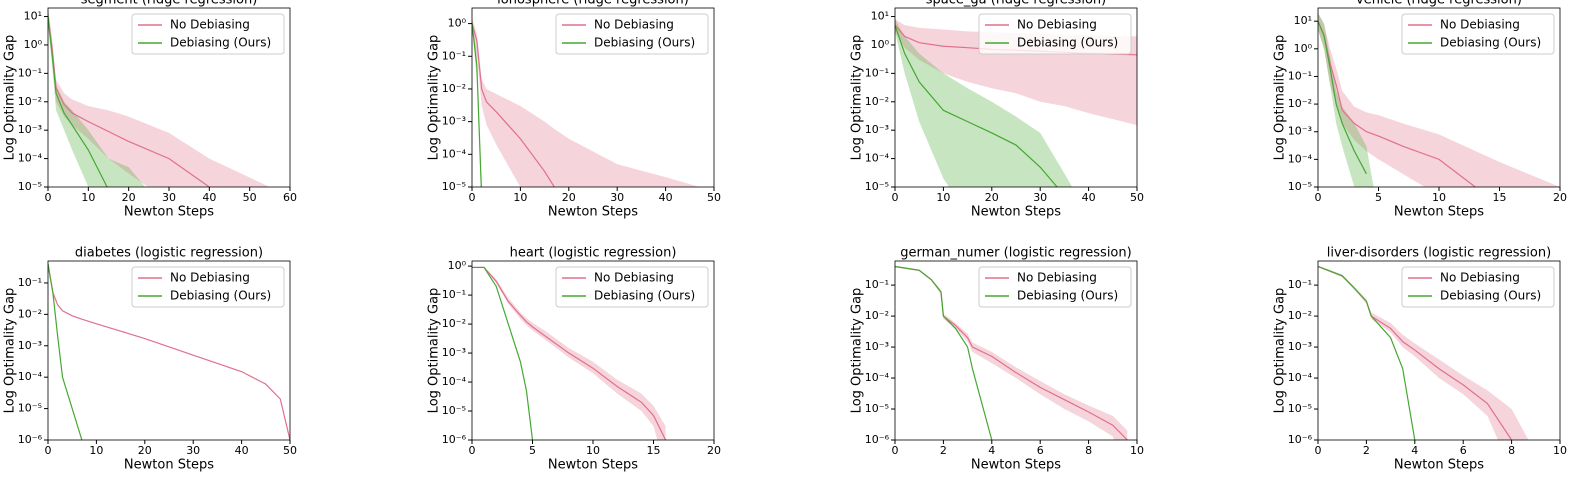  I want to click on x-tick-label: 2, so click(1366, 450).